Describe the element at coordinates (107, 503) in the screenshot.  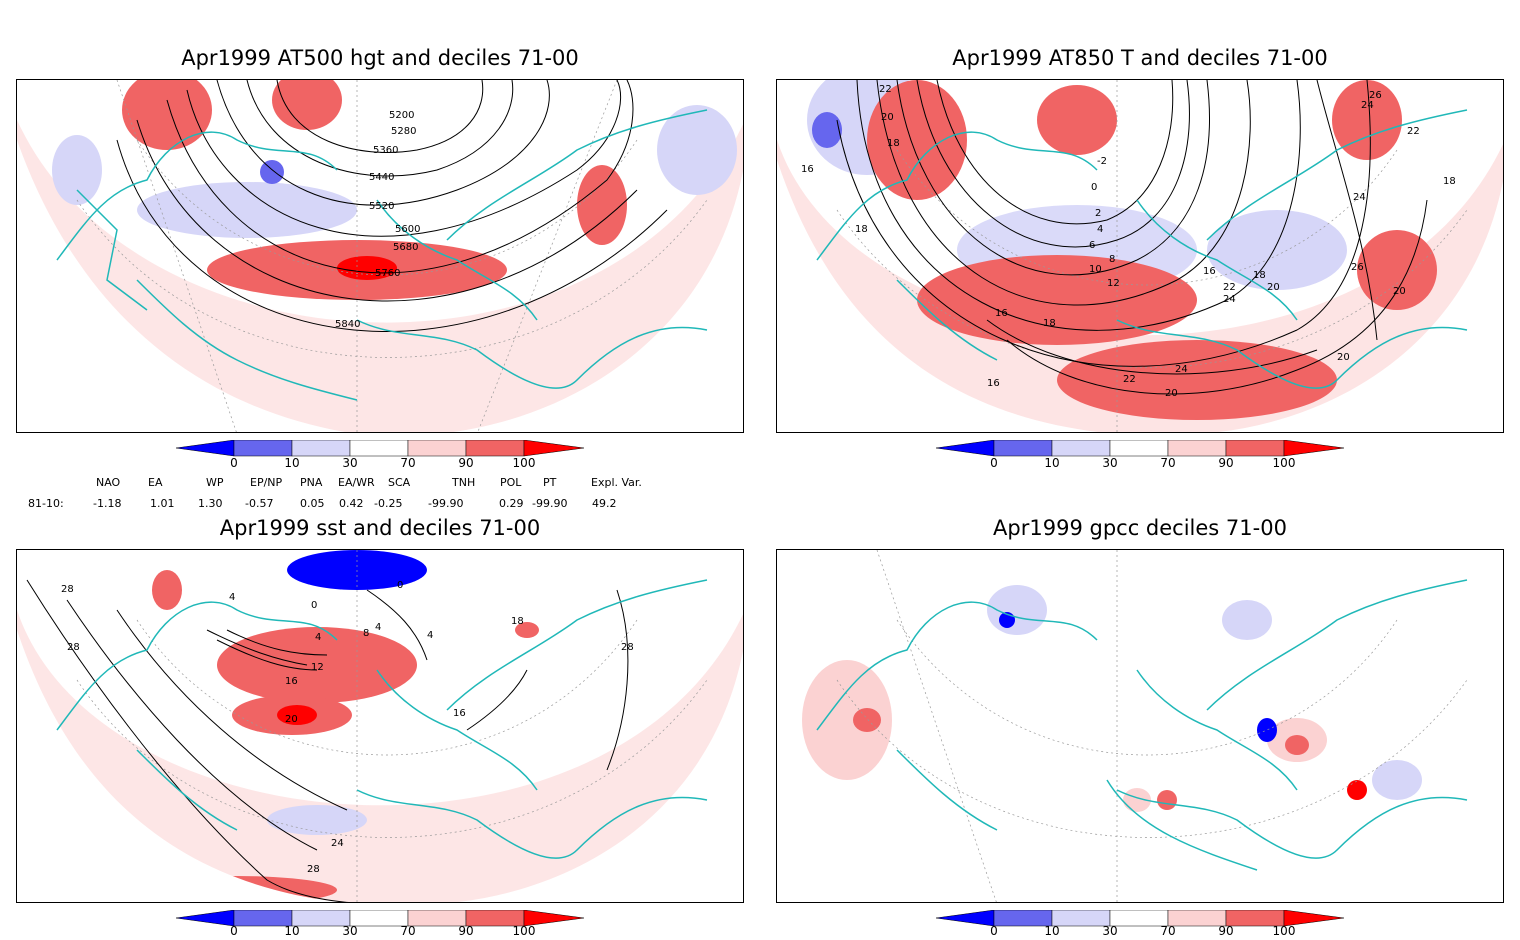
I see `index-value: -1.18` at that location.